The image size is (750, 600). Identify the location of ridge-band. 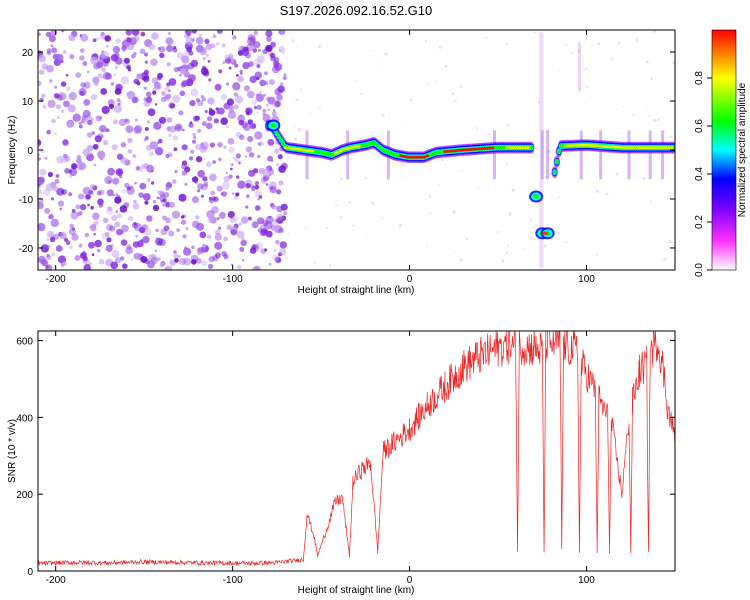
(283, 143).